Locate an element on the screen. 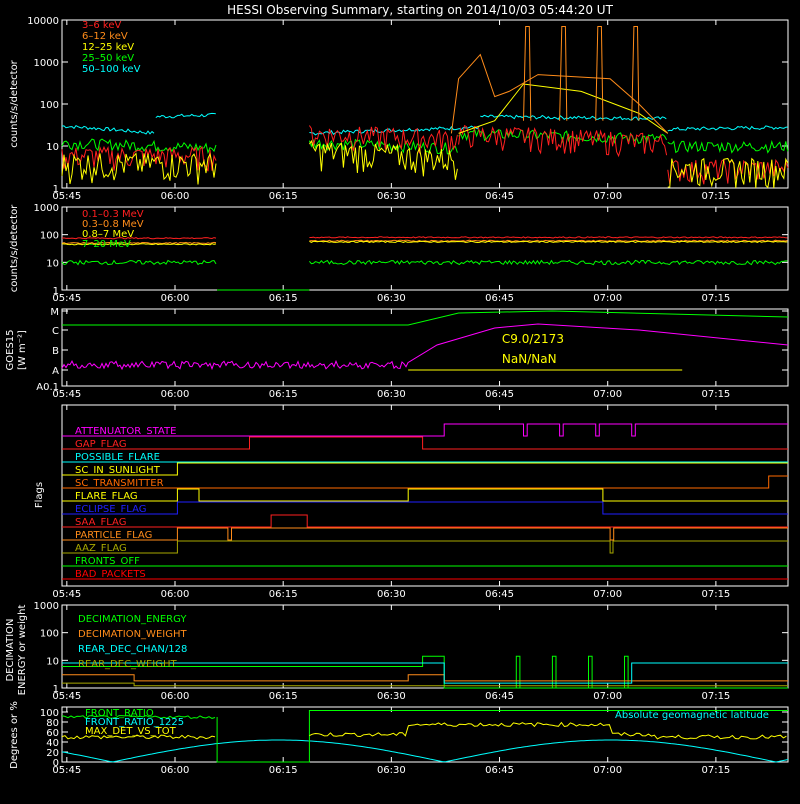 The width and height of the screenshot is (800, 804). goes-ytick-label: B is located at coordinates (55, 351).